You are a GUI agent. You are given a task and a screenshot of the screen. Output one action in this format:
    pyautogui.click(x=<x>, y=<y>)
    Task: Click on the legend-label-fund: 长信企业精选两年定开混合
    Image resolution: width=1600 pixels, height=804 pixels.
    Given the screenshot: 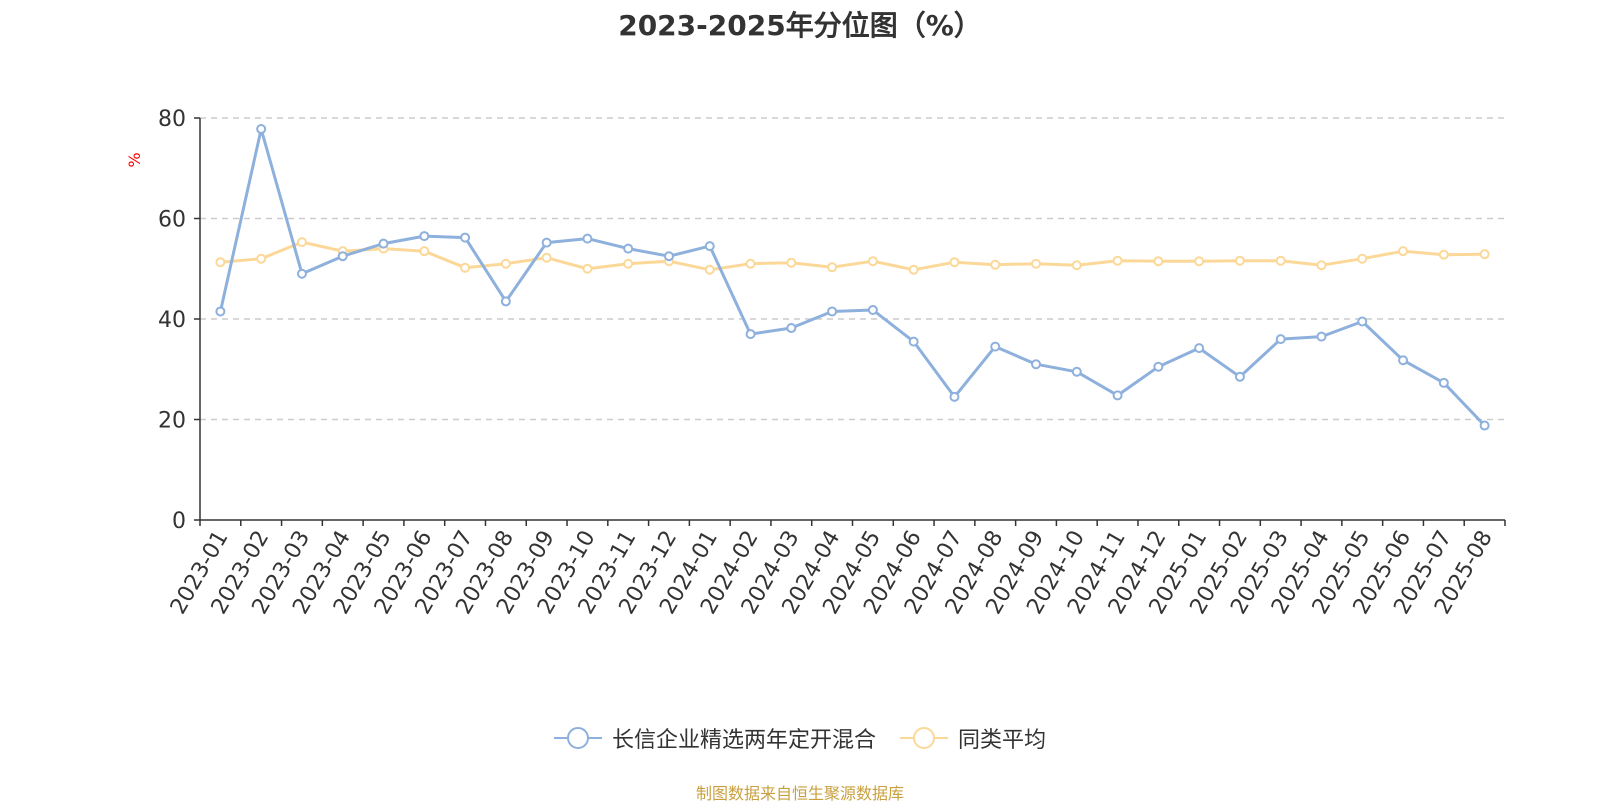 What is the action you would take?
    pyautogui.click(x=743, y=740)
    